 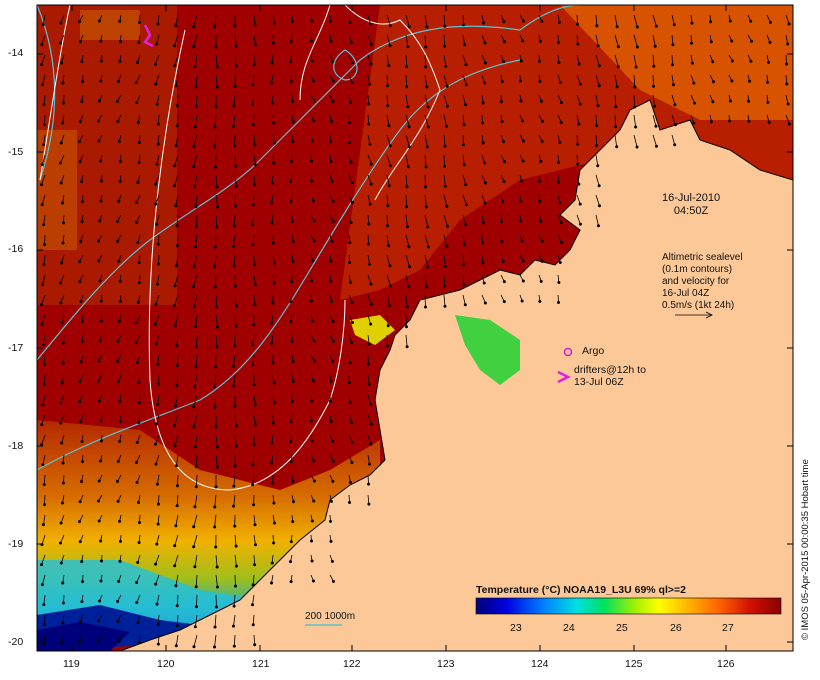 What do you see at coordinates (697, 269) in the screenshot?
I see `legend-line-1: (0.1m contours)` at bounding box center [697, 269].